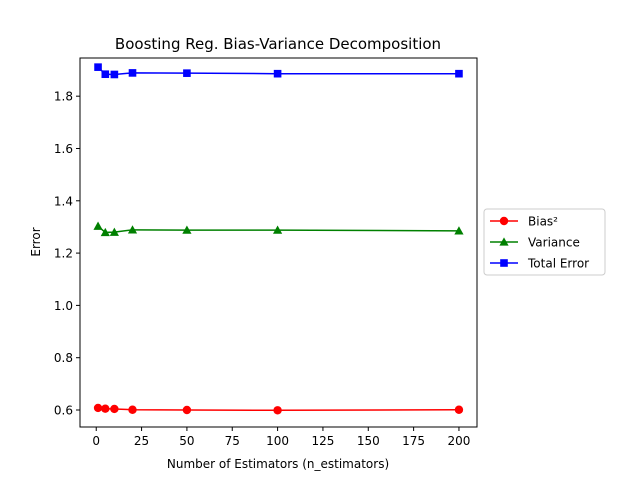 This screenshot has width=640, height=480. Describe the element at coordinates (558, 264) in the screenshot. I see `legend-label-total-error: Total Error` at that location.